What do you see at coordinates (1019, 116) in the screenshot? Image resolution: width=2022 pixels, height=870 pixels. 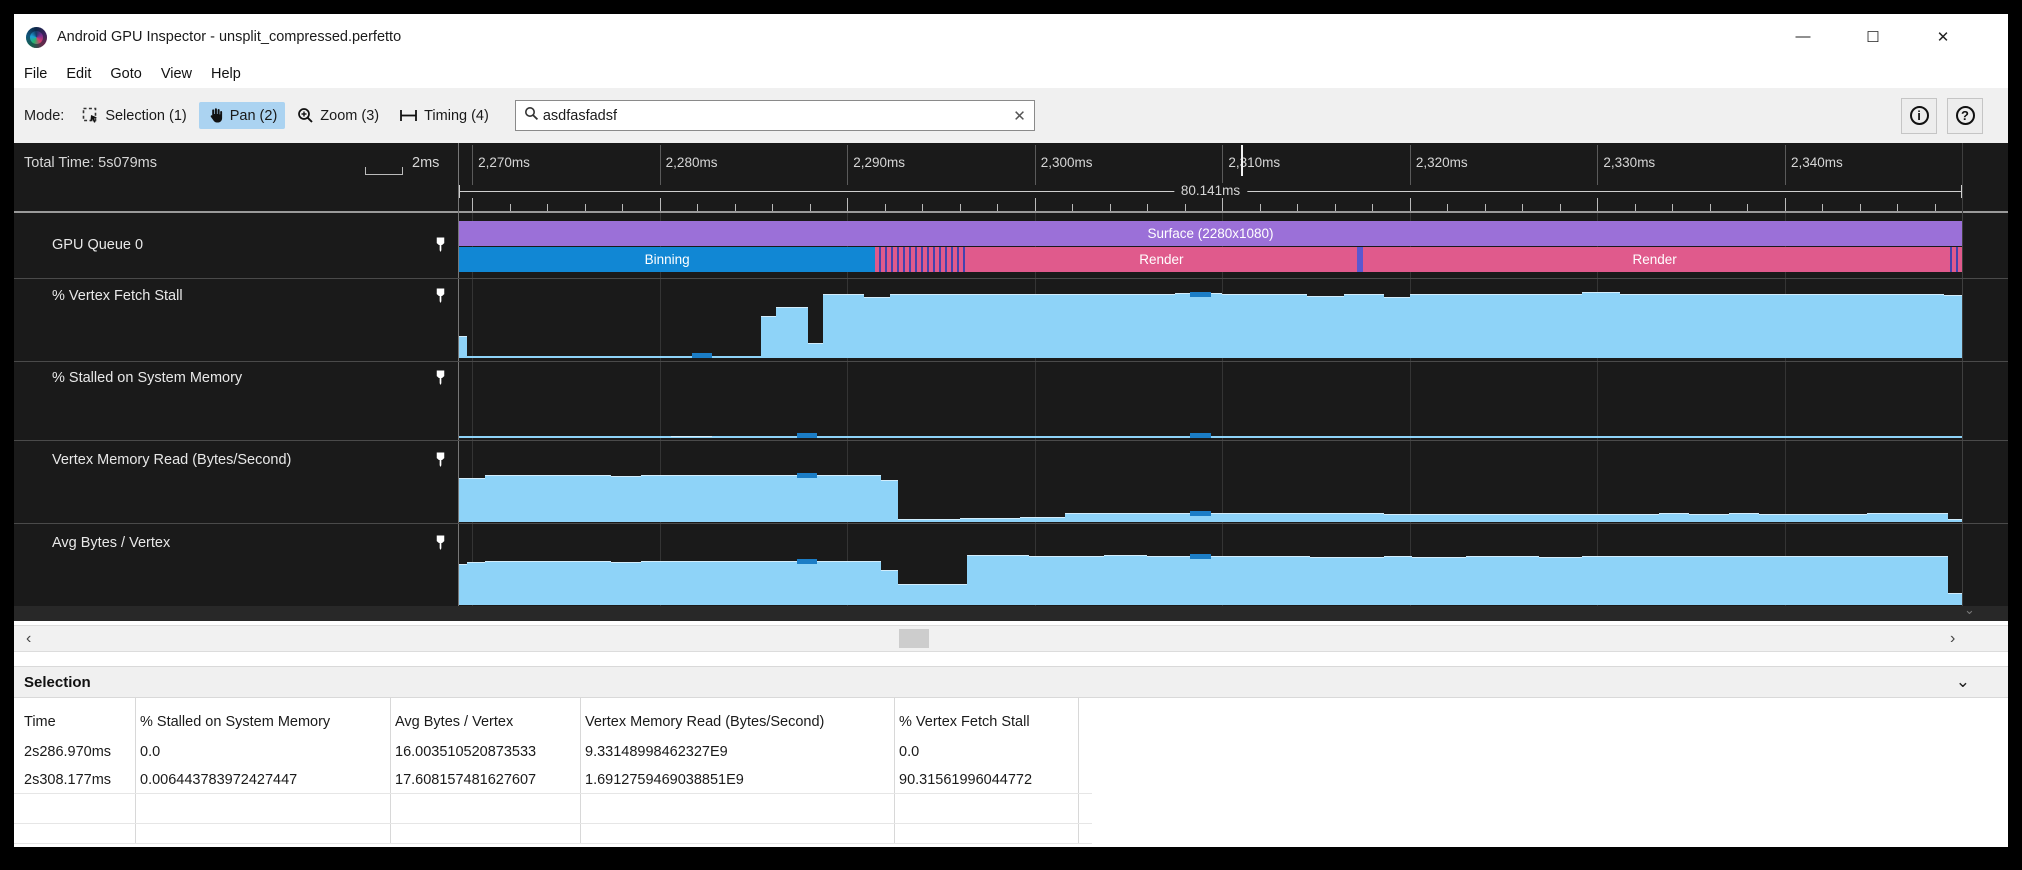 I see `clear-search-icon: ✕` at bounding box center [1019, 116].